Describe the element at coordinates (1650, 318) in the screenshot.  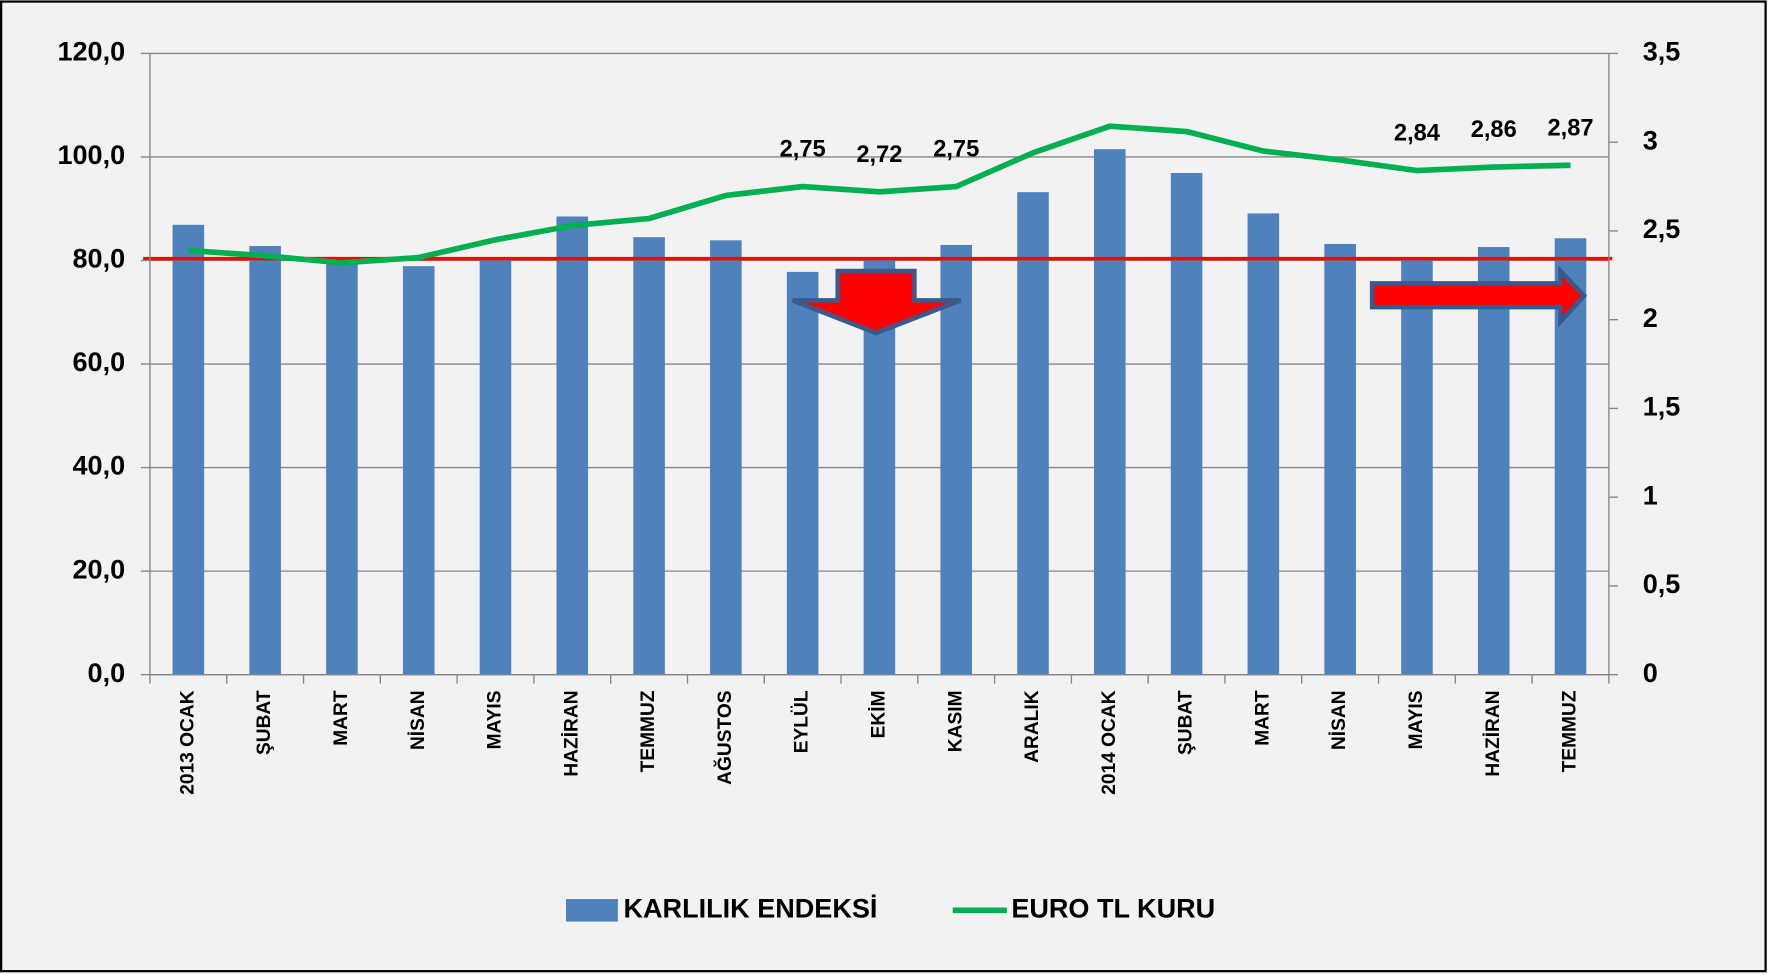
I see `y2-tick-label: 2` at that location.